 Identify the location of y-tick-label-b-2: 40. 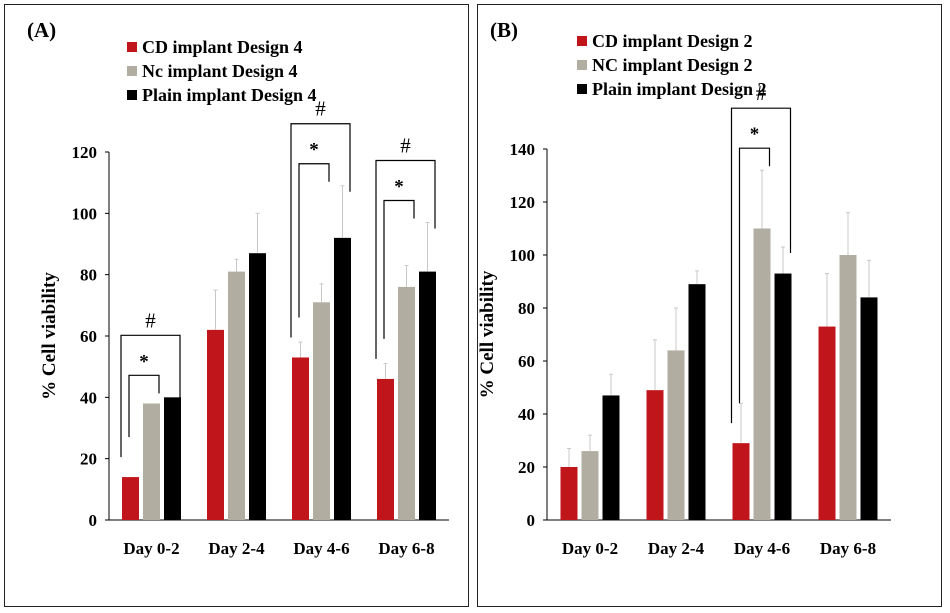
(526, 414).